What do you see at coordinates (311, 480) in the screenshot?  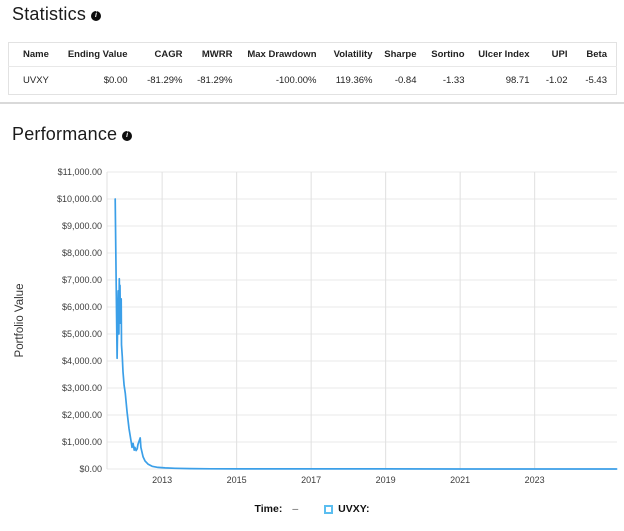 I see `x-tick-label: 2017` at bounding box center [311, 480].